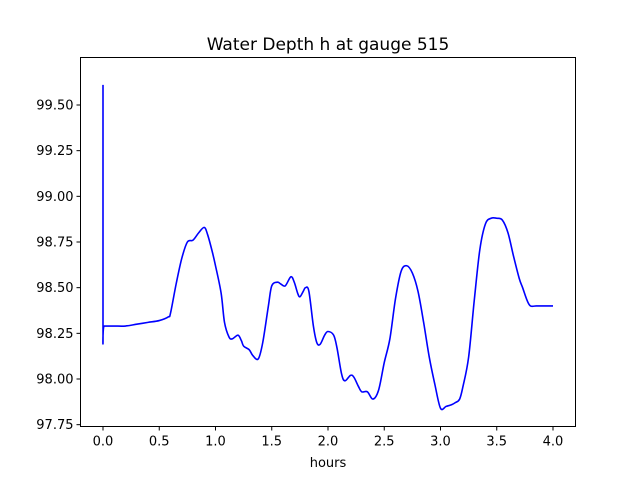 Image resolution: width=640 pixels, height=480 pixels. I want to click on x-tick-label: 0.0, so click(103, 442).